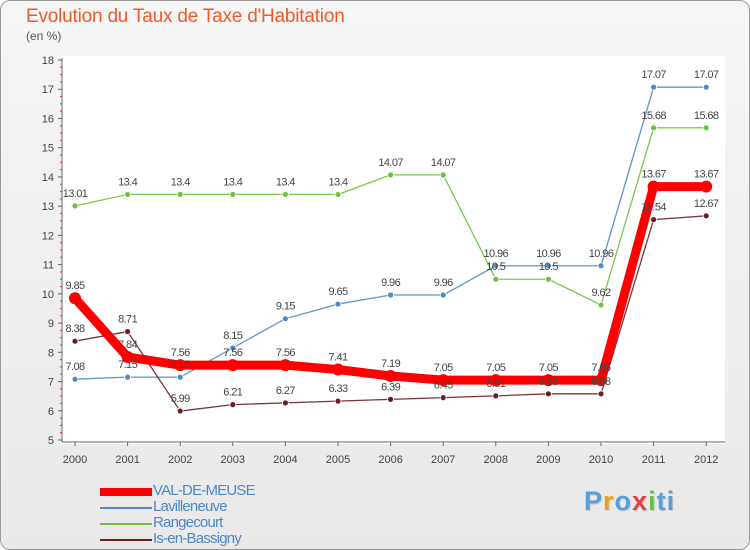  What do you see at coordinates (48, 266) in the screenshot?
I see `y-tick-label: 11` at bounding box center [48, 266].